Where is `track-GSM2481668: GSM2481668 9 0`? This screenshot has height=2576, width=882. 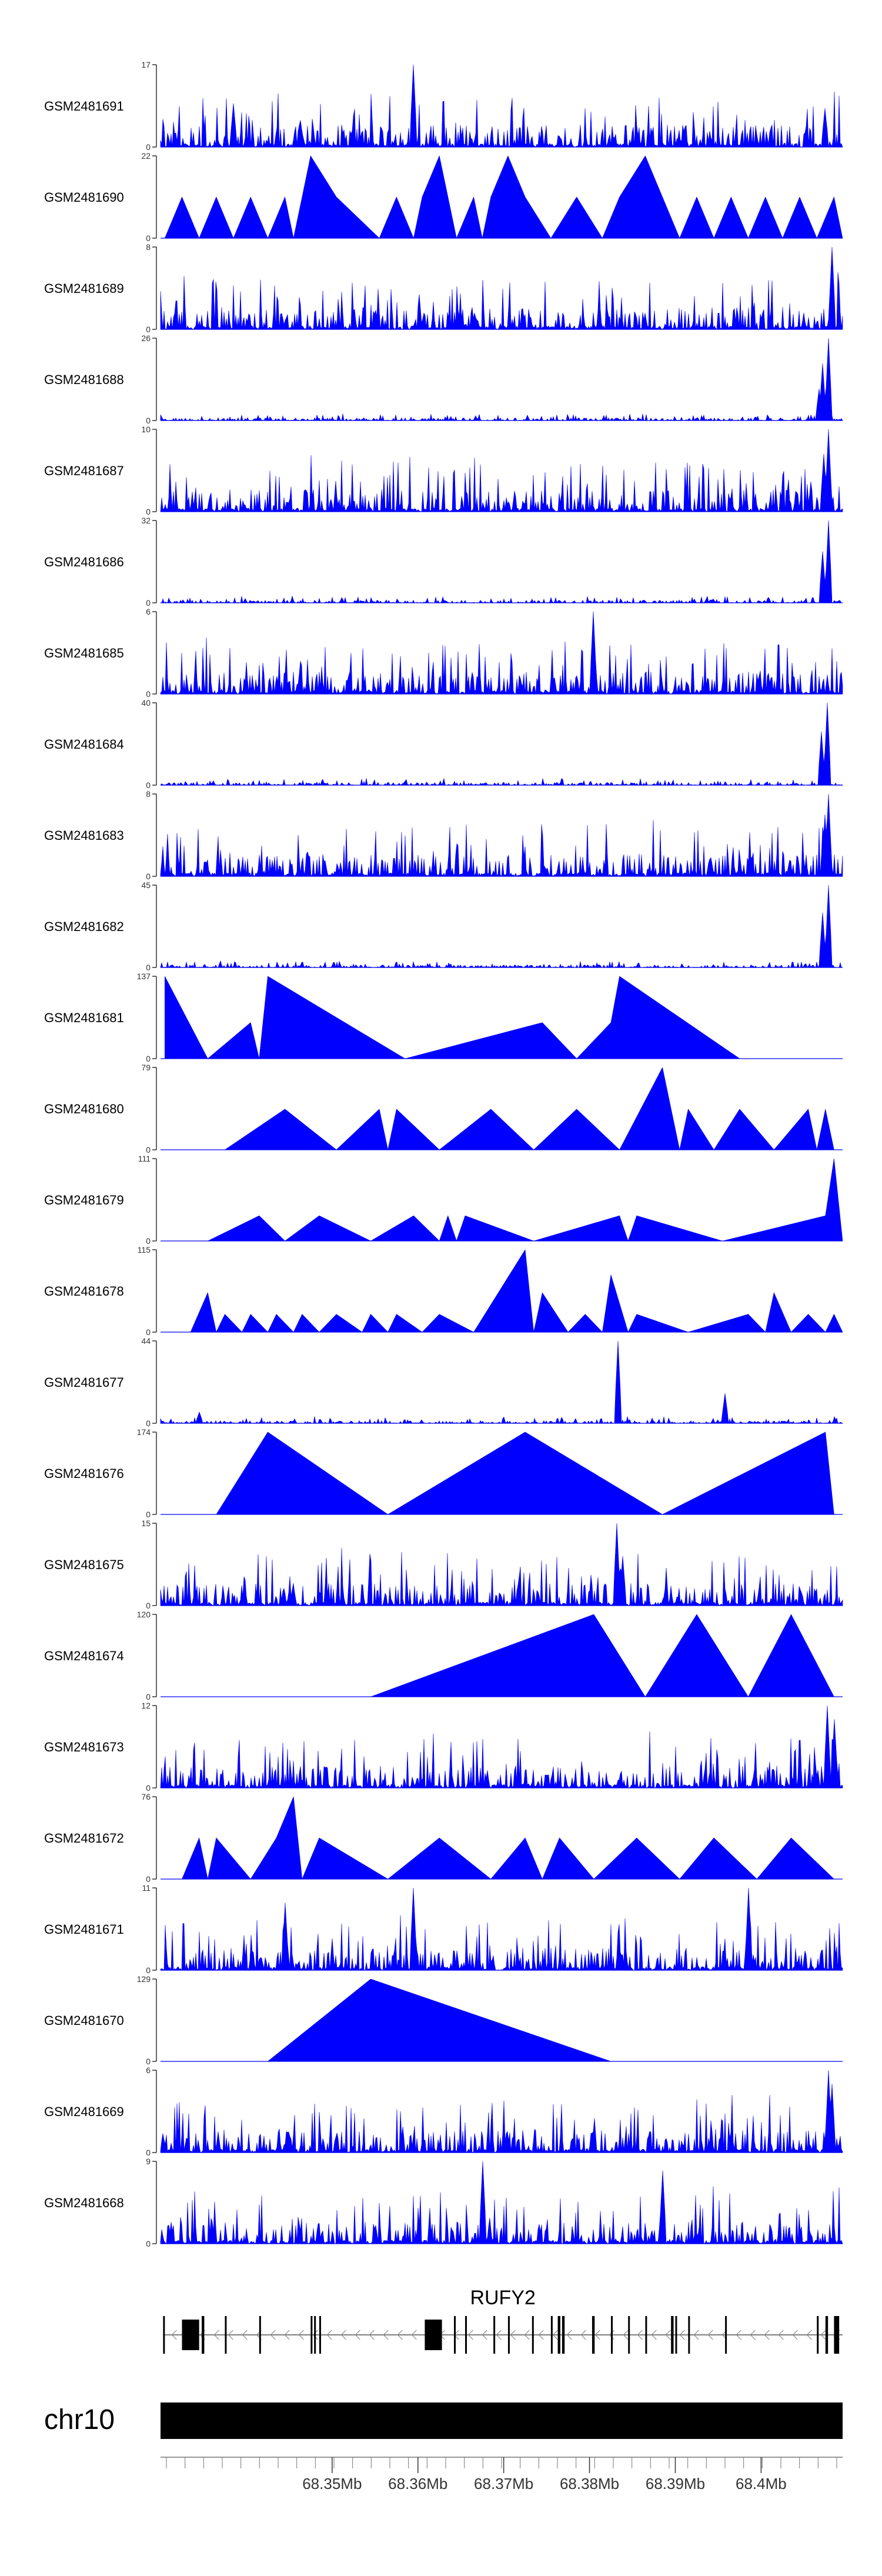 track-GSM2481668: GSM2481668 9 0 is located at coordinates (443, 2202).